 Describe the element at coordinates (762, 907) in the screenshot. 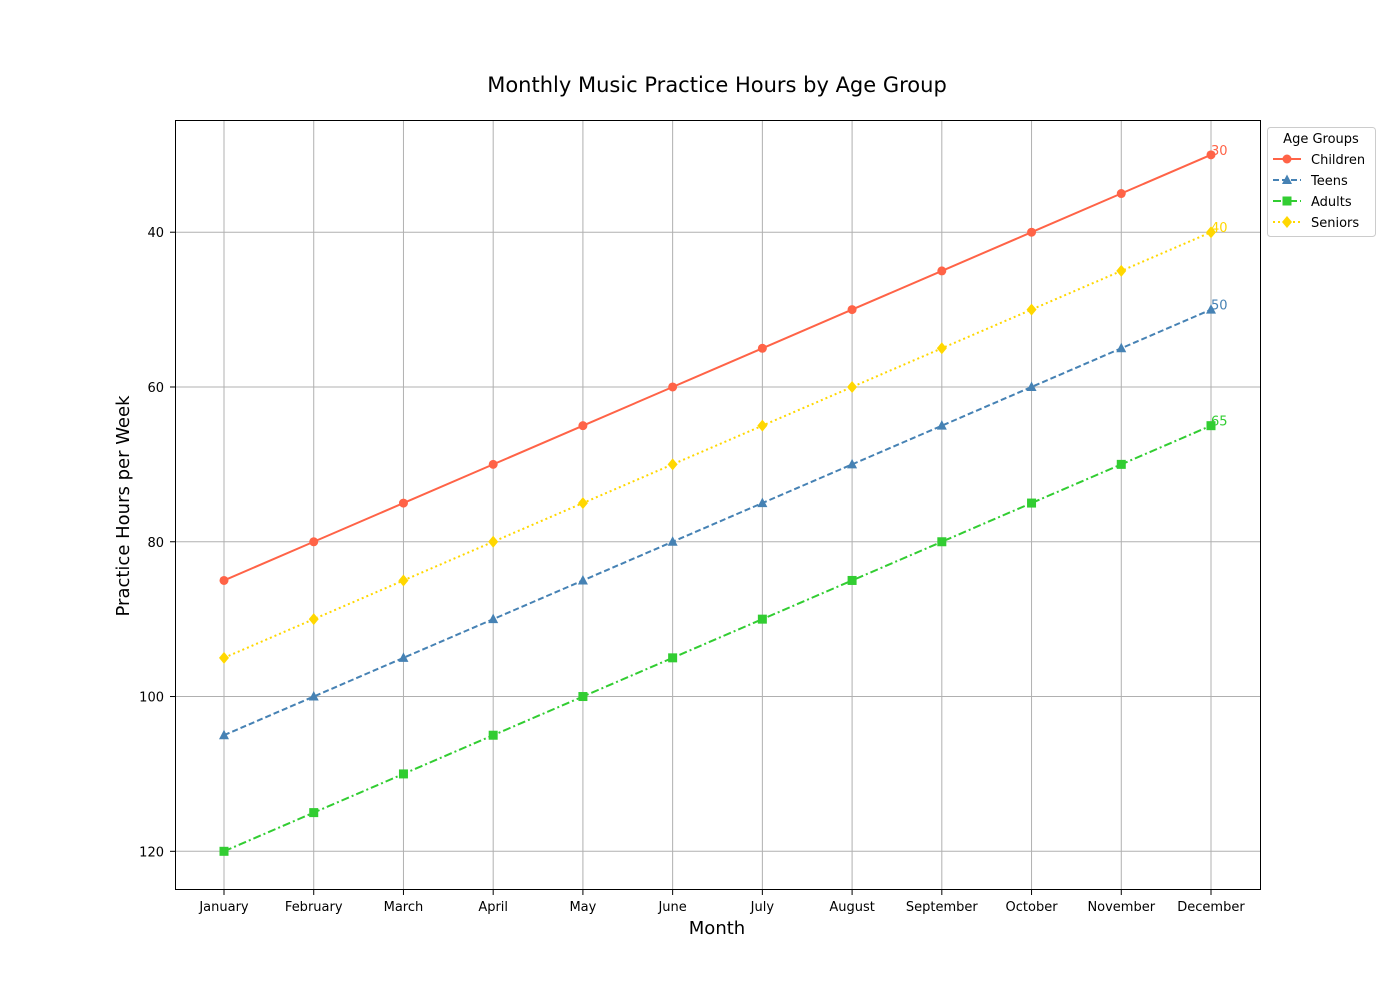

I see `x-tick-label: July` at that location.